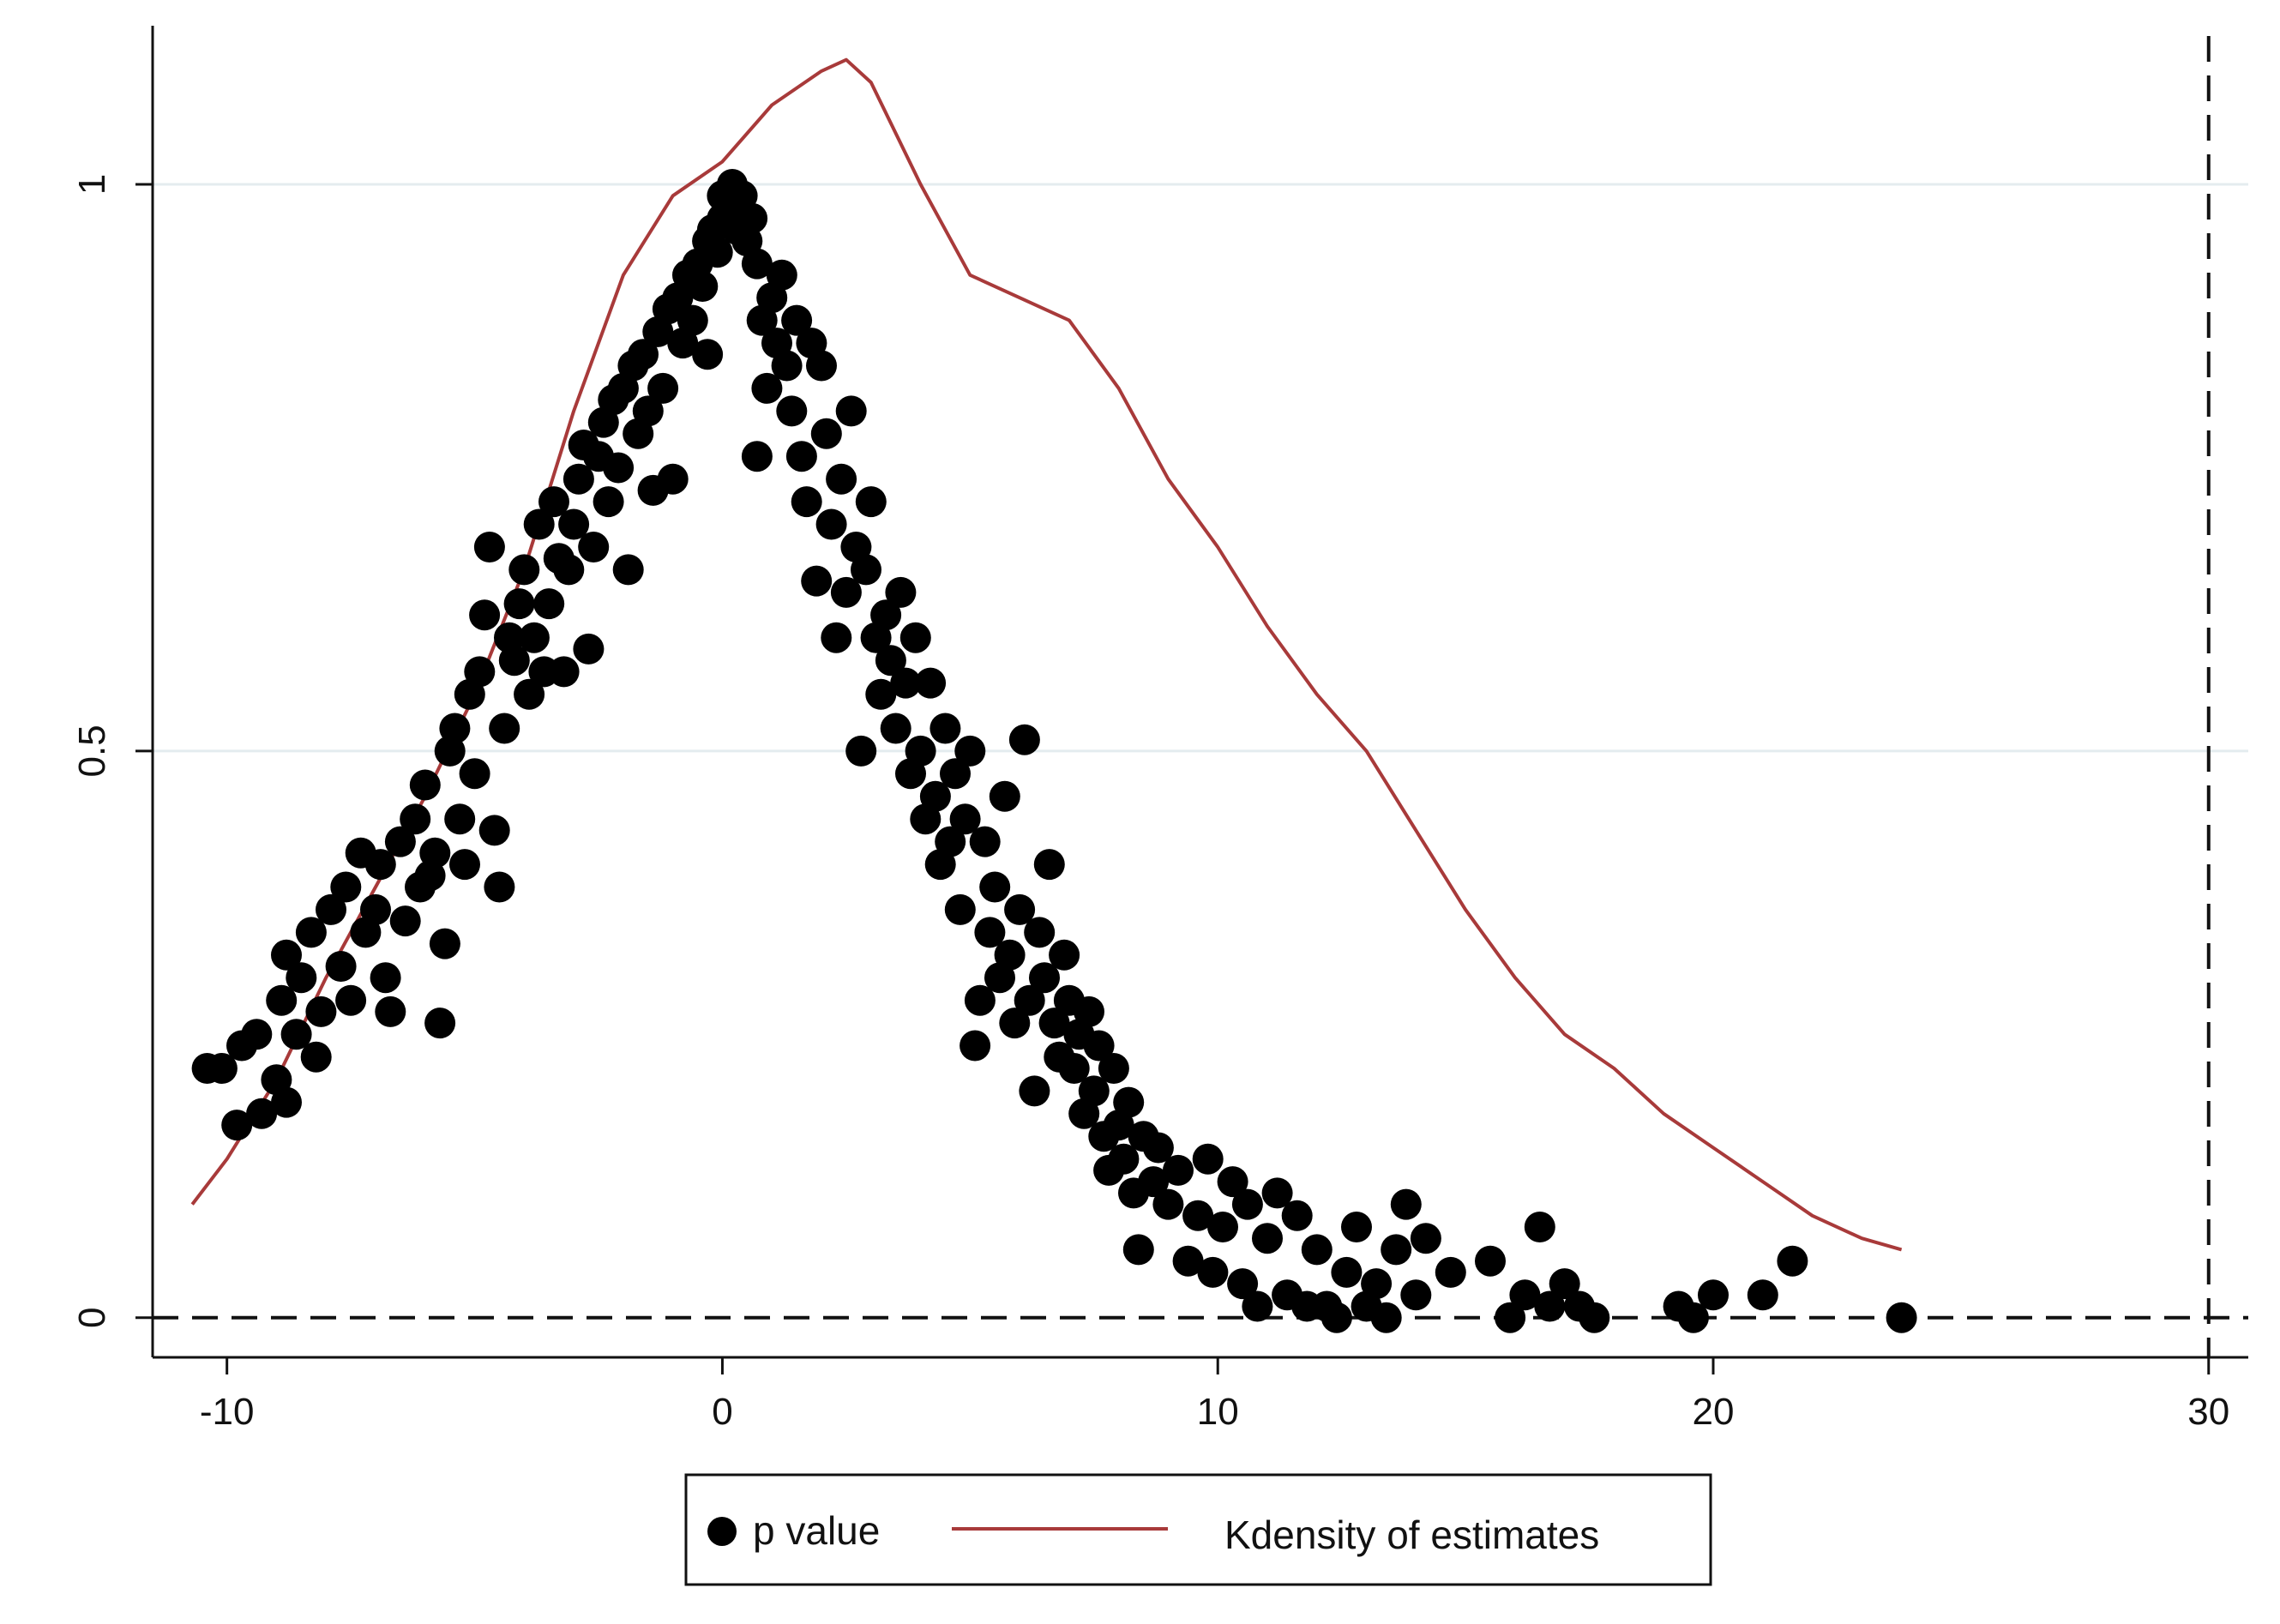  What do you see at coordinates (1714, 1412) in the screenshot?
I see `x-tick-label: 20` at bounding box center [1714, 1412].